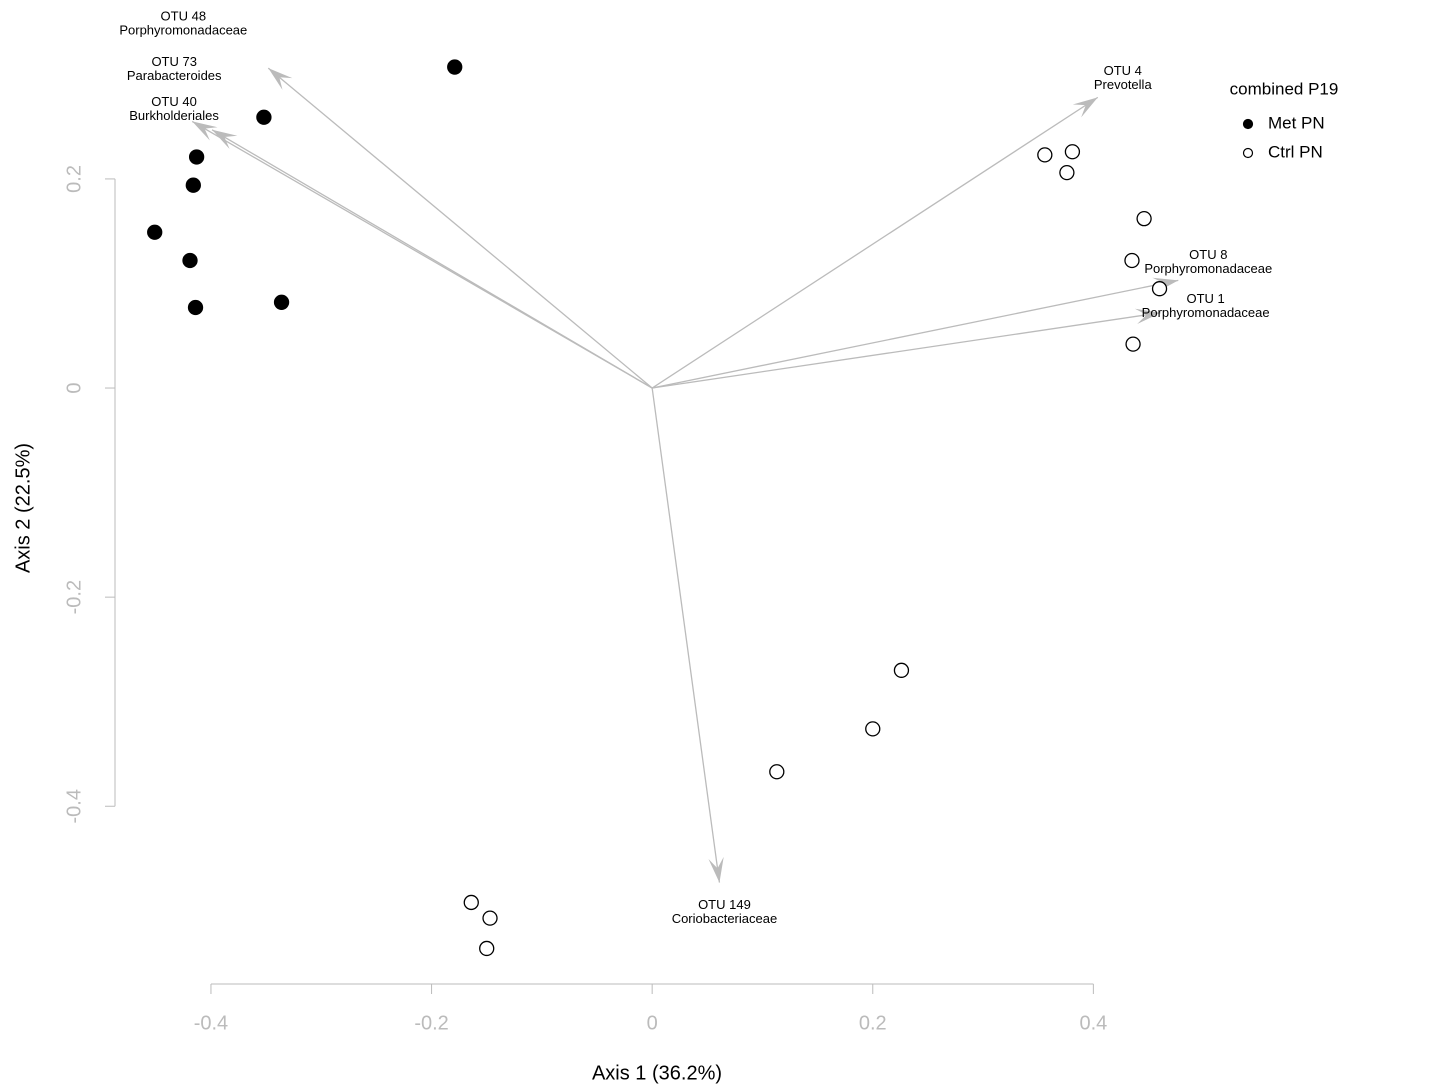  What do you see at coordinates (724, 904) in the screenshot?
I see `arrow-label: OTU 149` at bounding box center [724, 904].